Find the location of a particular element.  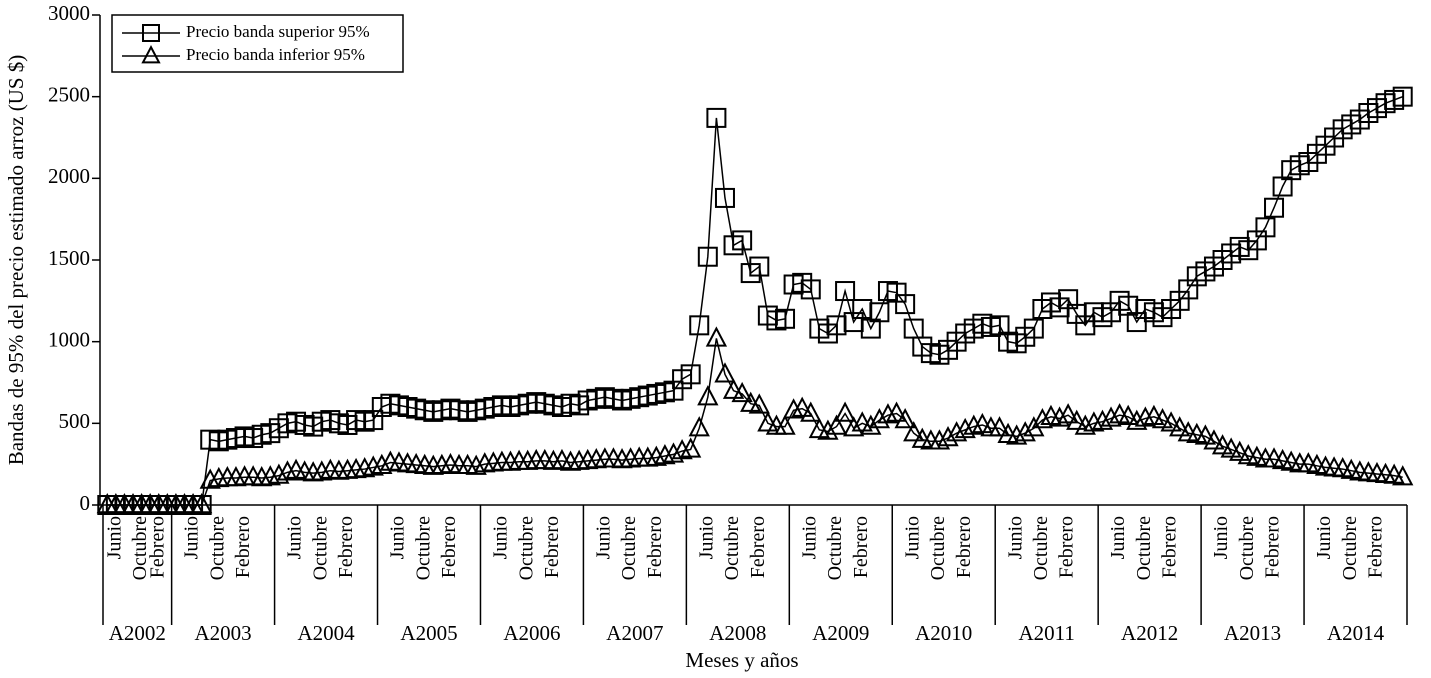

group-label: A2010 is located at coordinates (943, 633).